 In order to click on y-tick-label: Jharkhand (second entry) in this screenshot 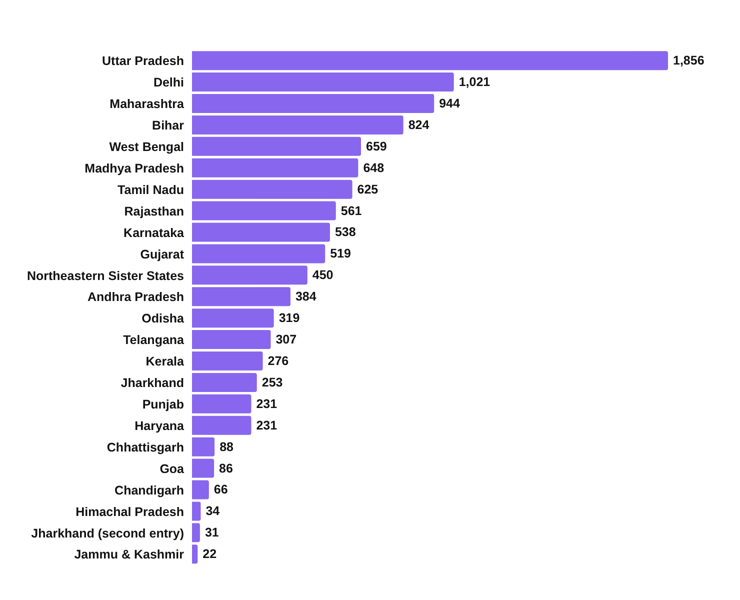, I will do `click(107, 533)`.